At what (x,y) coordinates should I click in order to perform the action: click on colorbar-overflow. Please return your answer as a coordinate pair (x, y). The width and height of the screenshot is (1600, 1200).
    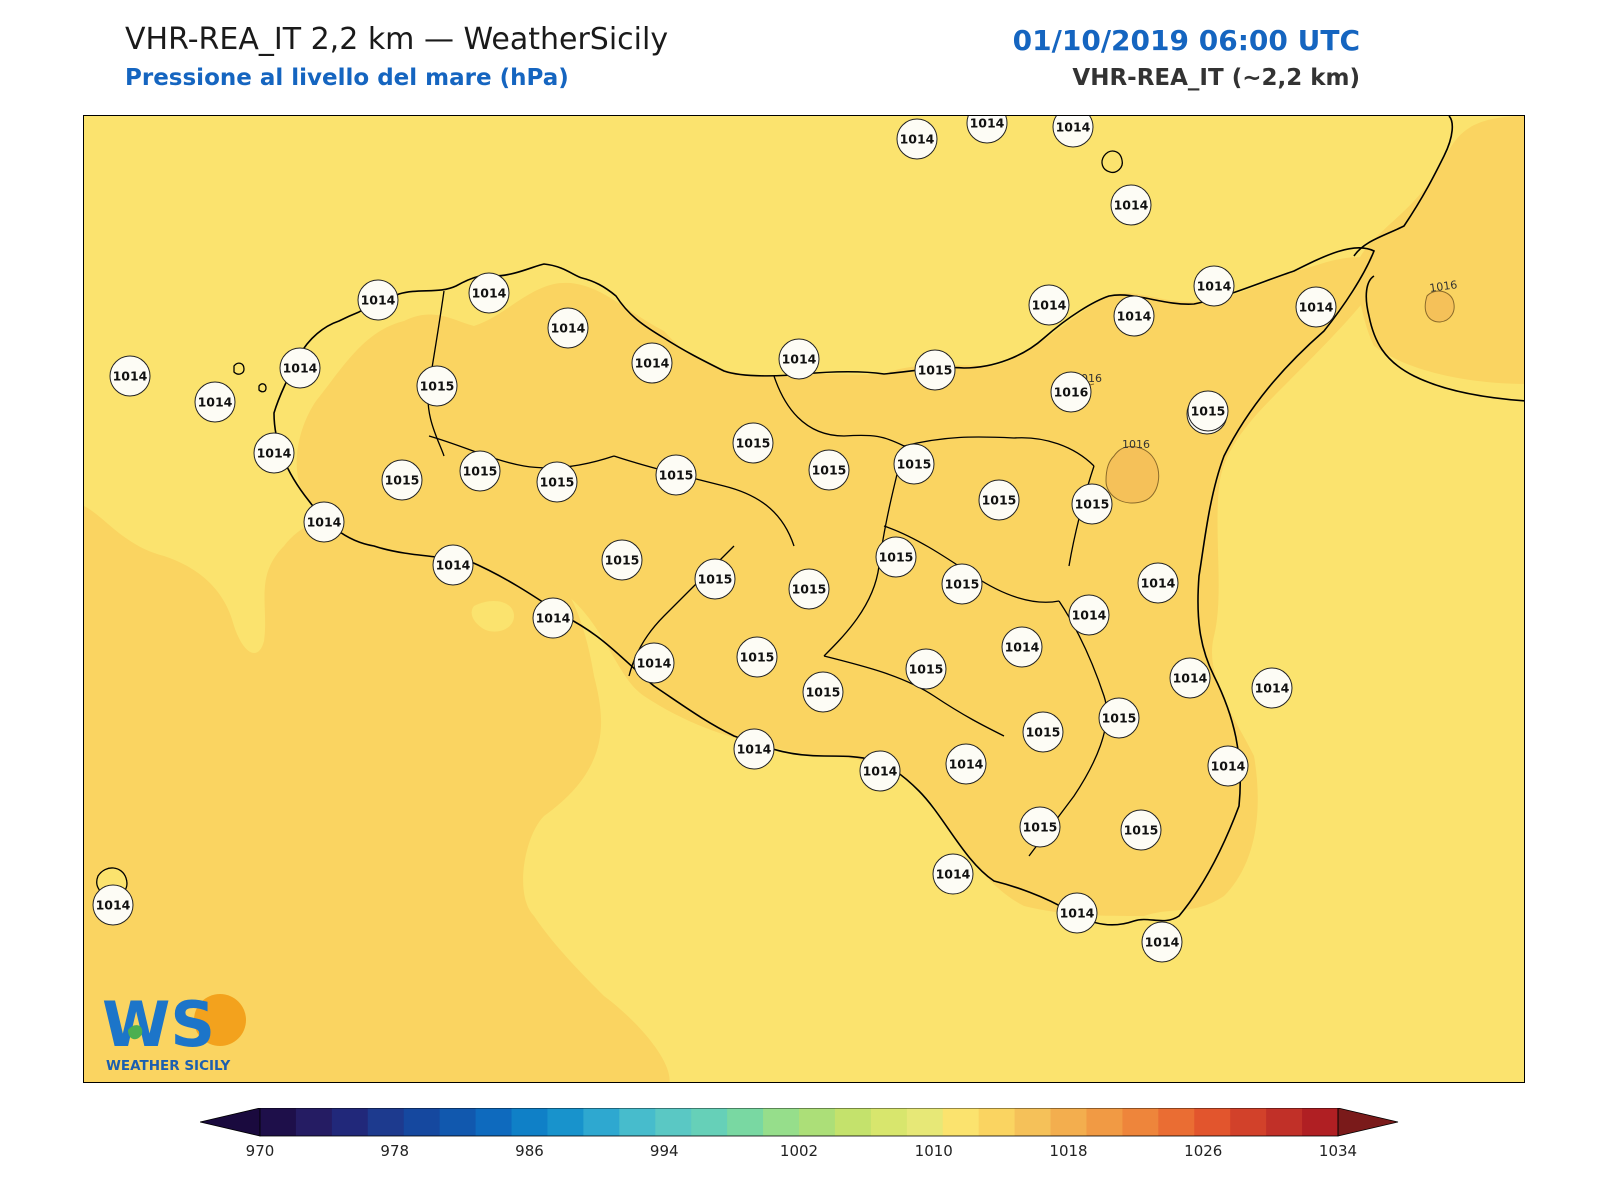
    Looking at the image, I should click on (1368, 1122).